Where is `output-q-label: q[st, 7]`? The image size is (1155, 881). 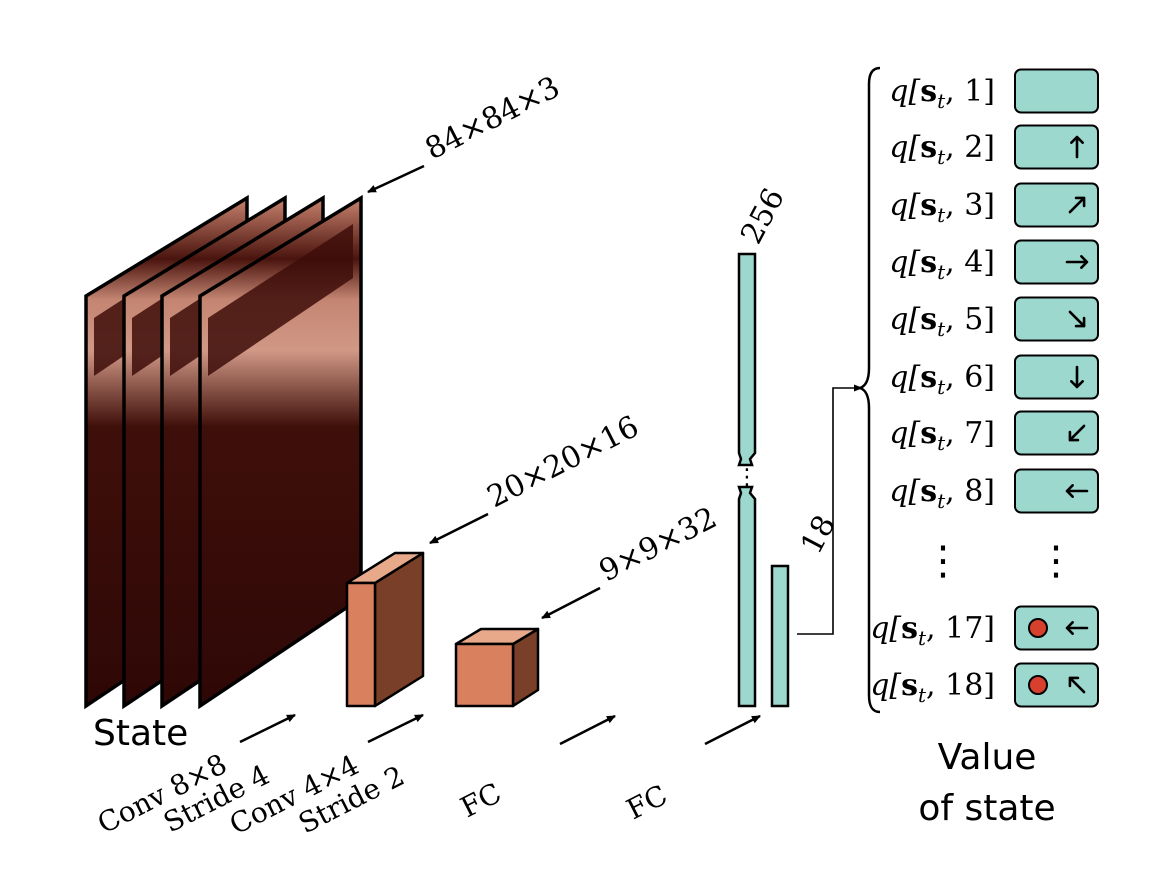
output-q-label: q[st, 7] is located at coordinates (942, 435).